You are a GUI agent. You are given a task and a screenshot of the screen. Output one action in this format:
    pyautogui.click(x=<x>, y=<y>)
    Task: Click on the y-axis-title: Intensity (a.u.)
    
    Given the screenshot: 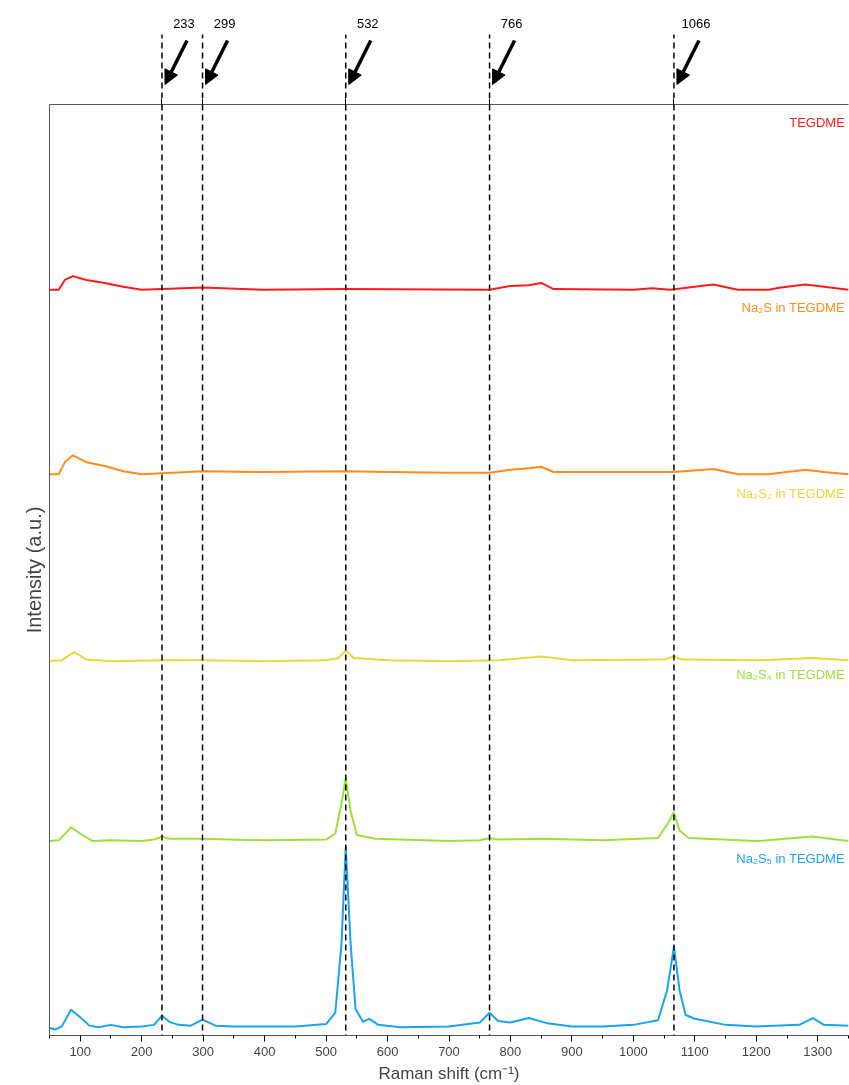 What is the action you would take?
    pyautogui.click(x=33, y=570)
    